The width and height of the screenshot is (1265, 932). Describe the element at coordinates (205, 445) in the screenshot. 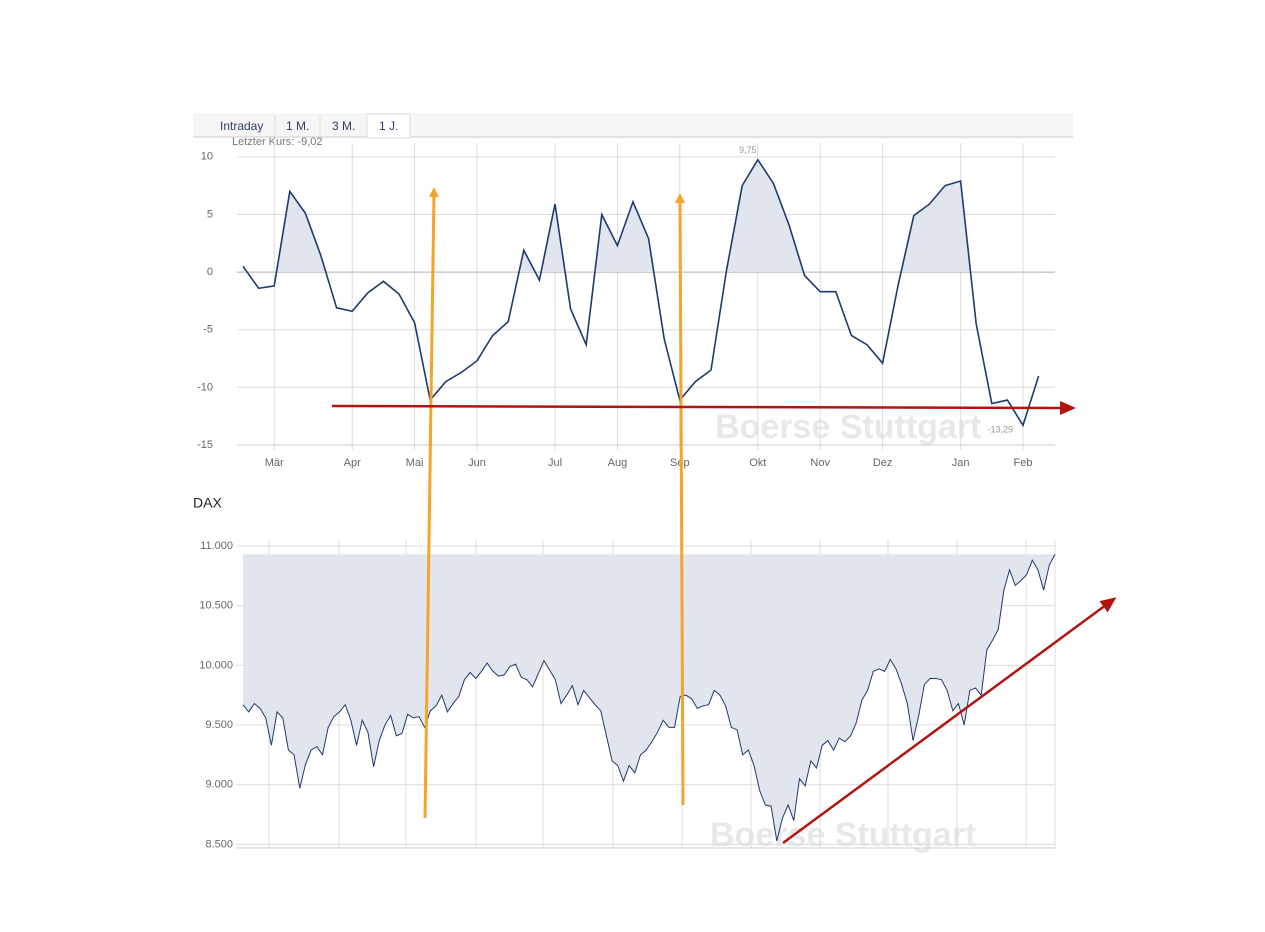

I see `y-tick-label: -15` at that location.